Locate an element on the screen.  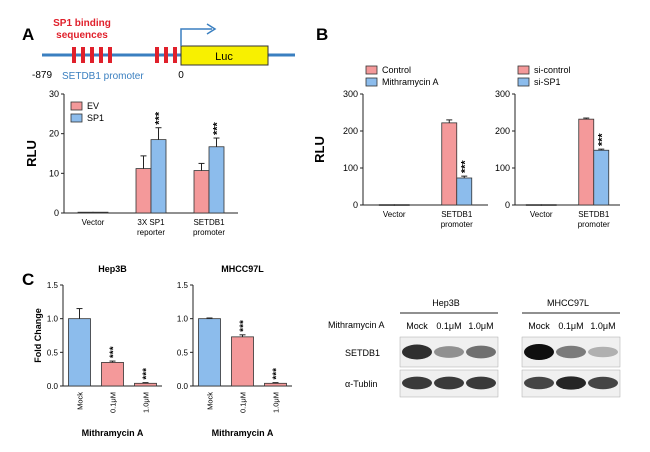
treatment-label: Mithramycin A is located at coordinates (356, 325).